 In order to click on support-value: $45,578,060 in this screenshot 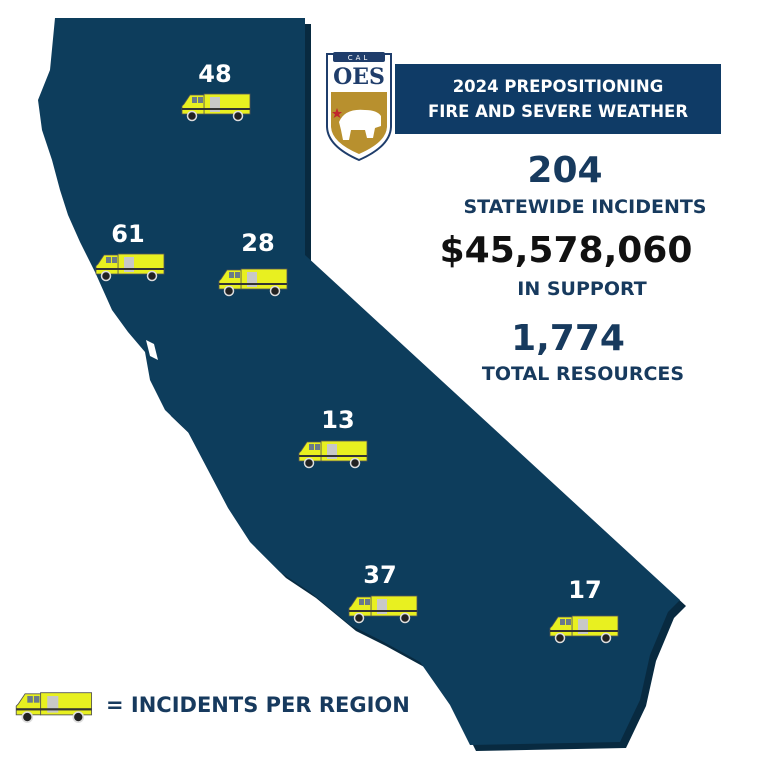, I will do `click(566, 250)`.